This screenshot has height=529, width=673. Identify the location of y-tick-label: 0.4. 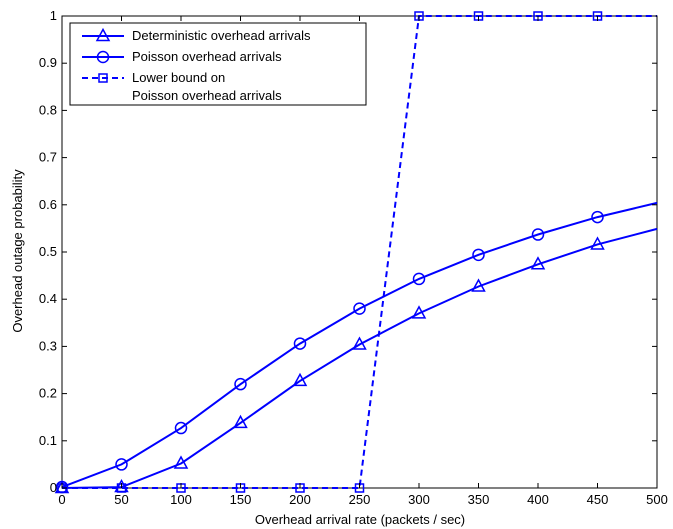
(48, 298).